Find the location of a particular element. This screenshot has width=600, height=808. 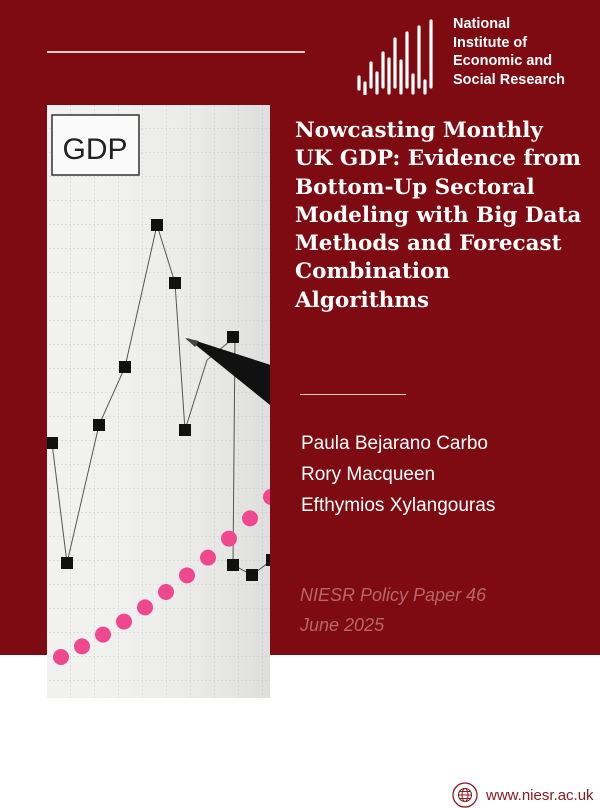

author: Efthymios Xylangouras is located at coordinates (398, 505).